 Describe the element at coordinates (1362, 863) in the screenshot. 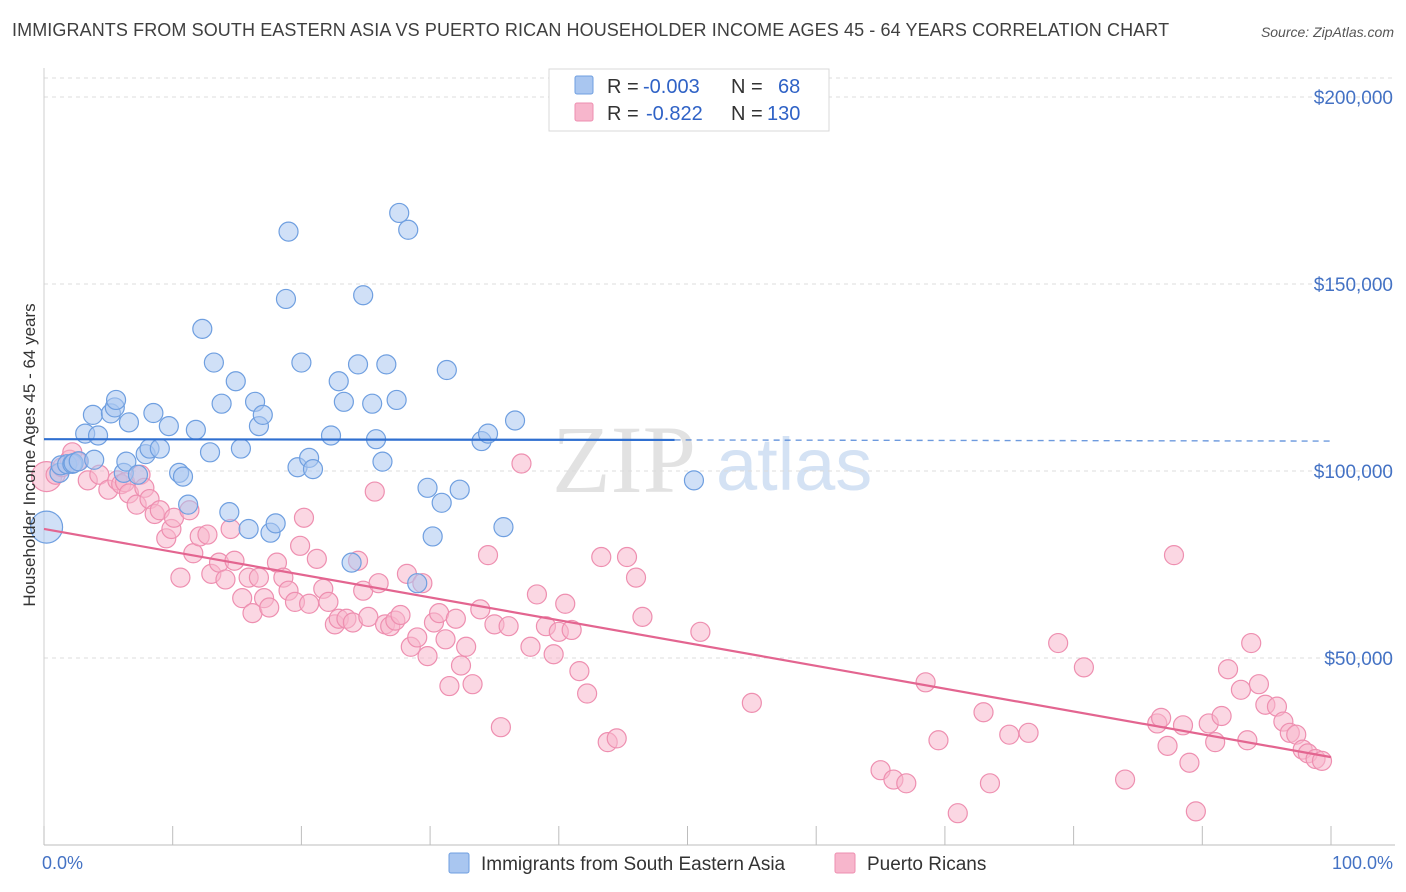

I see `x-tick-label: 100.0%` at that location.